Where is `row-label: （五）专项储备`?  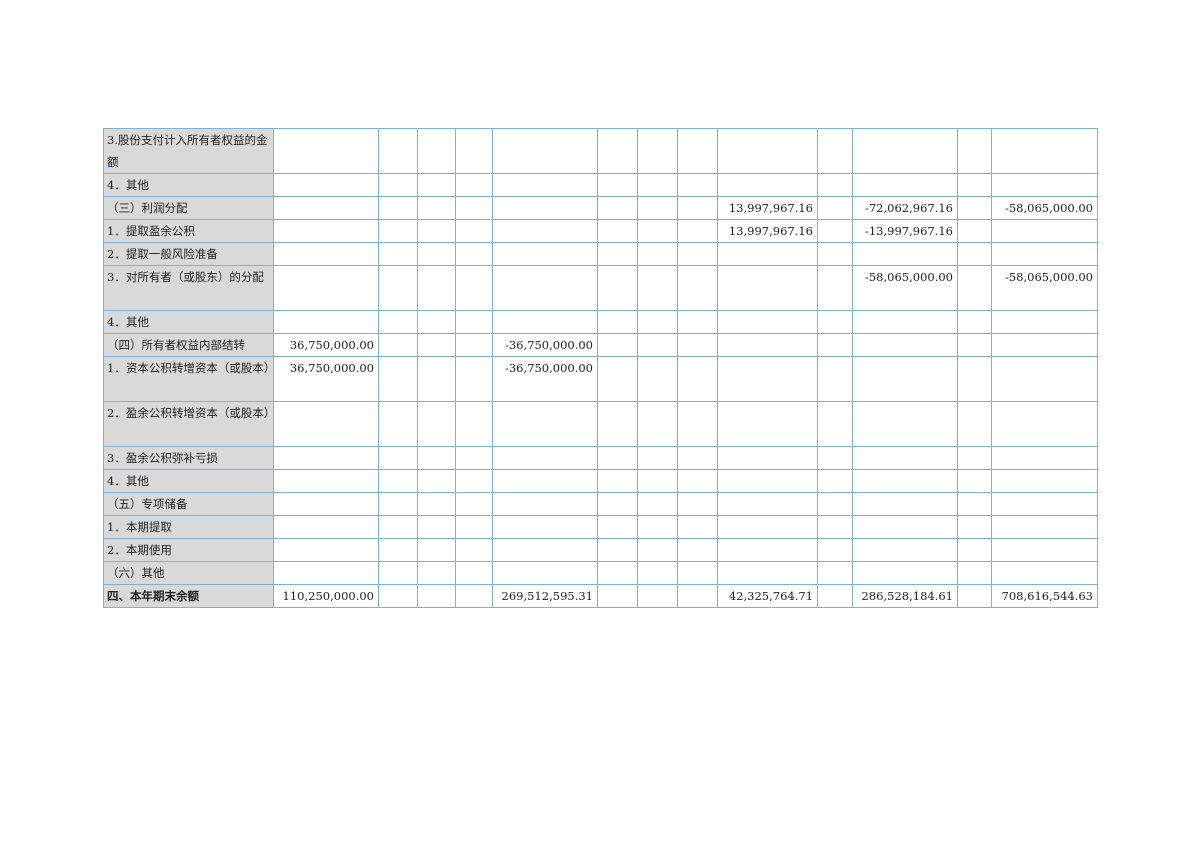 row-label: （五）专项储备 is located at coordinates (188, 504).